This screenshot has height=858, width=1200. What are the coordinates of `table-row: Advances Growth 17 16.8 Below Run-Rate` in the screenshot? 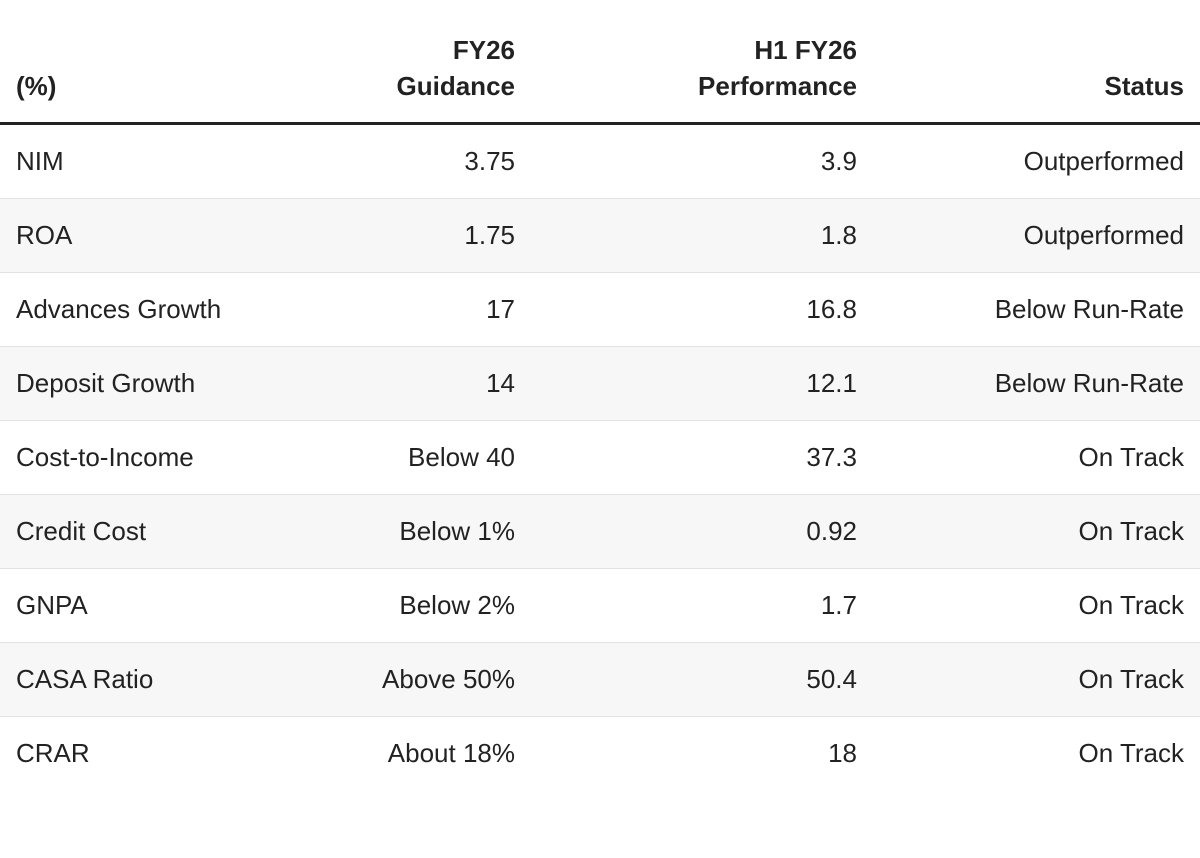 It's located at (600, 309).